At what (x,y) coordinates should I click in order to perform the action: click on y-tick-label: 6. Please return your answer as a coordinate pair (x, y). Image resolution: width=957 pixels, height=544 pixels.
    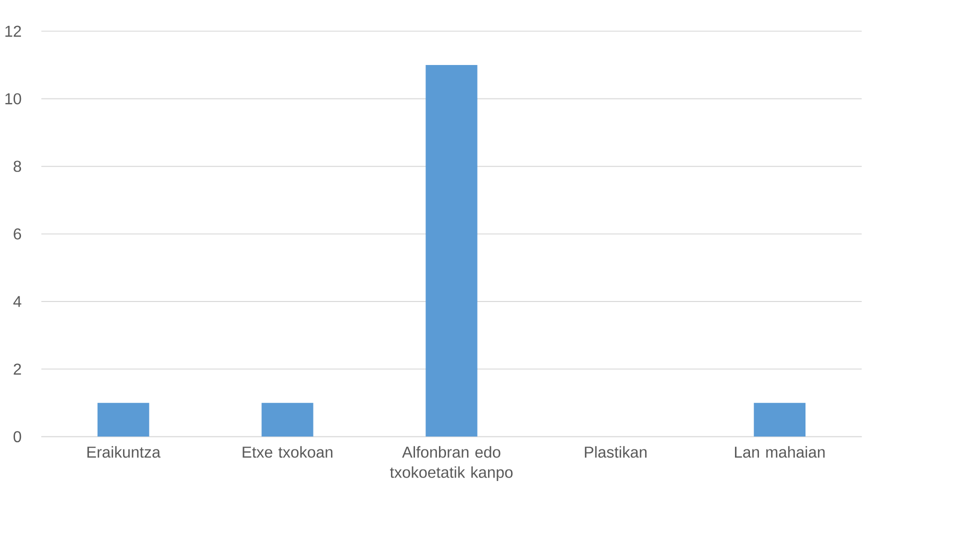
    Looking at the image, I should click on (18, 234).